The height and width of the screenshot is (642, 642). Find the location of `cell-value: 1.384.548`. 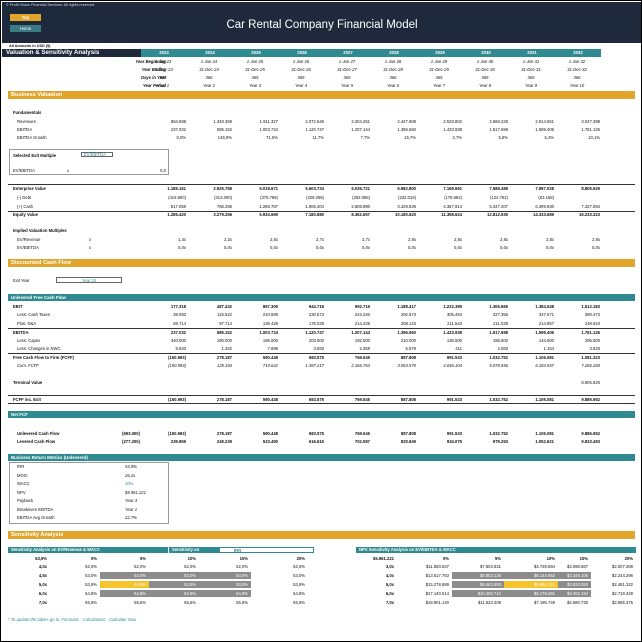

cell-value: 1.384.548 is located at coordinates (544, 306).